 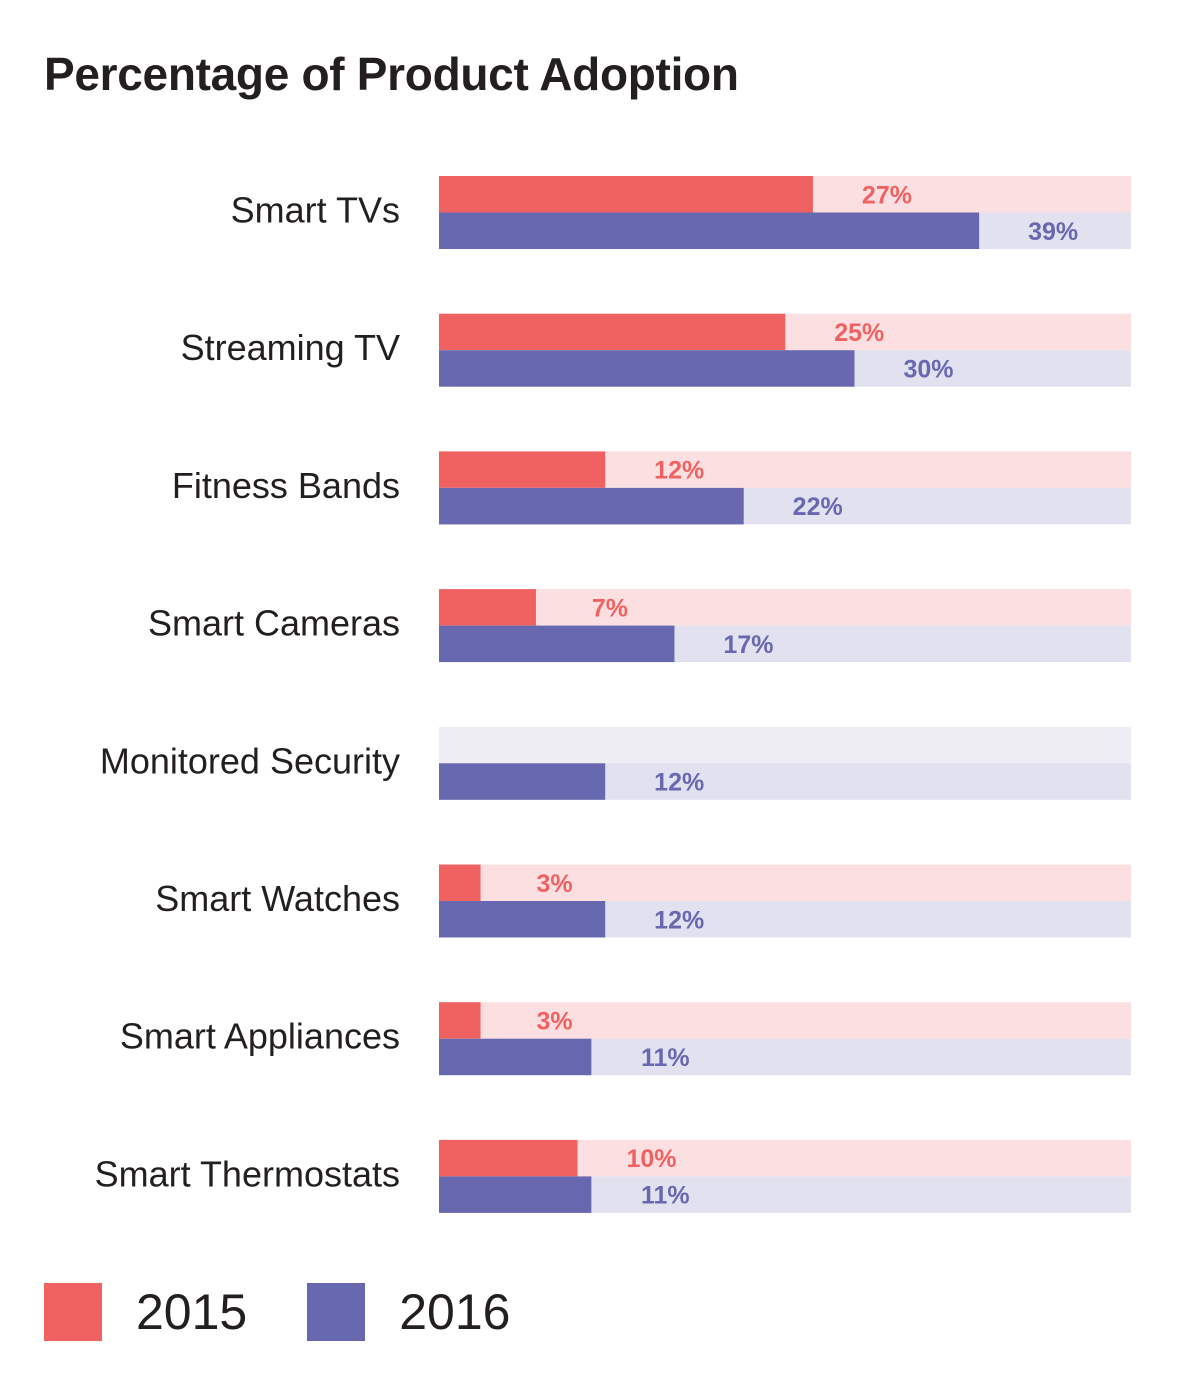 I want to click on bar-smart-watches-2016, so click(x=522, y=919).